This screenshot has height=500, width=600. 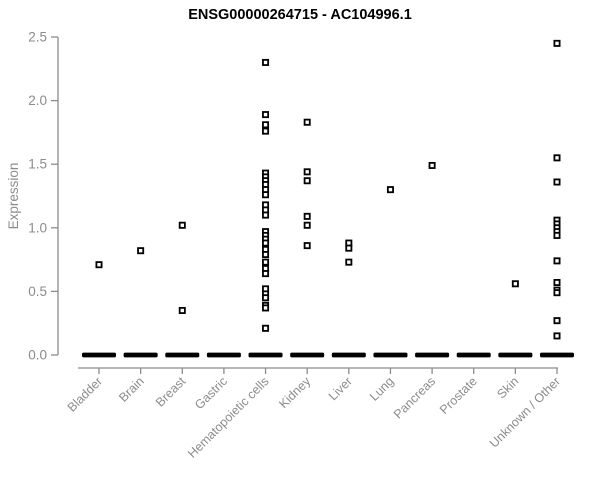 I want to click on x-tick-label: Lung, so click(x=382, y=389).